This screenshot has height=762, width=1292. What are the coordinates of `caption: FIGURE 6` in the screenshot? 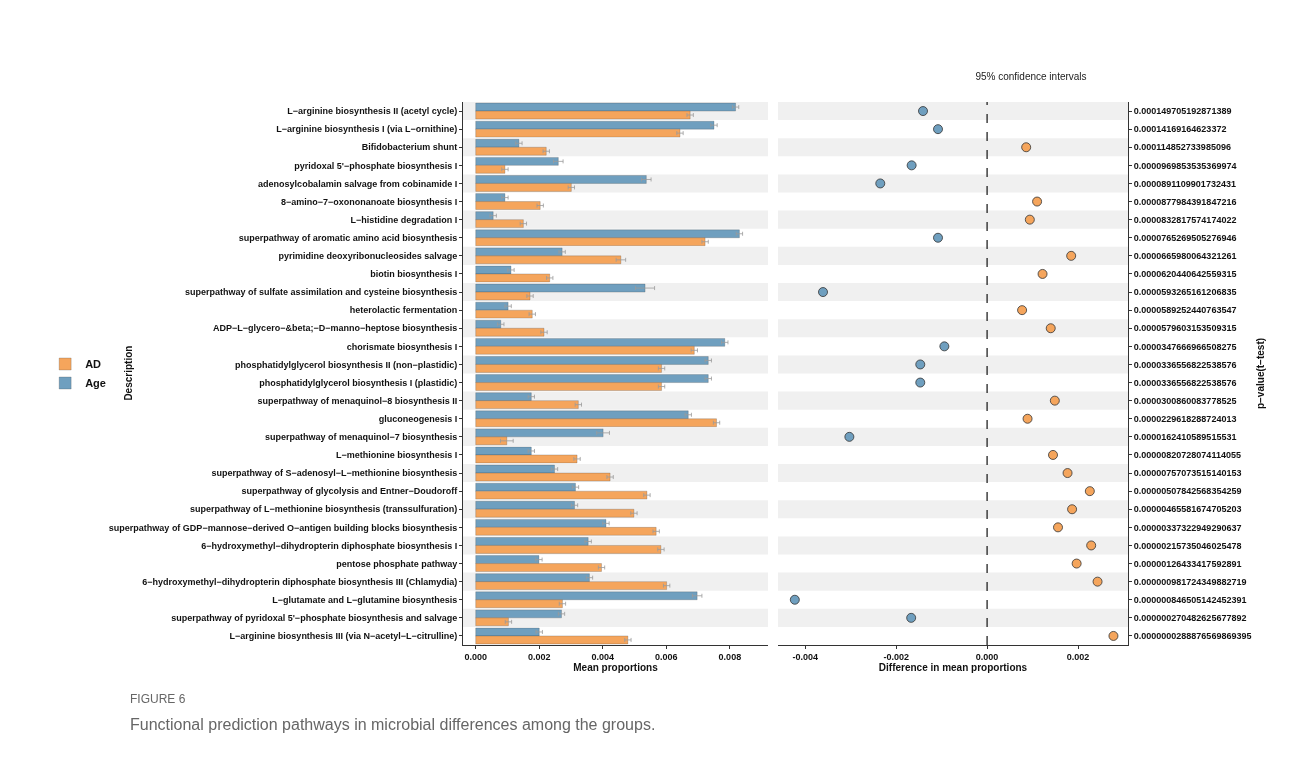 It's located at (158, 699).